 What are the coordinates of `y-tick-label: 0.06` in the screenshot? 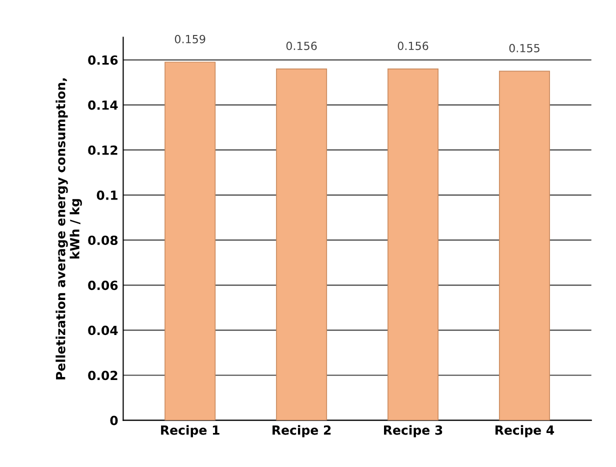 It's located at (103, 285).